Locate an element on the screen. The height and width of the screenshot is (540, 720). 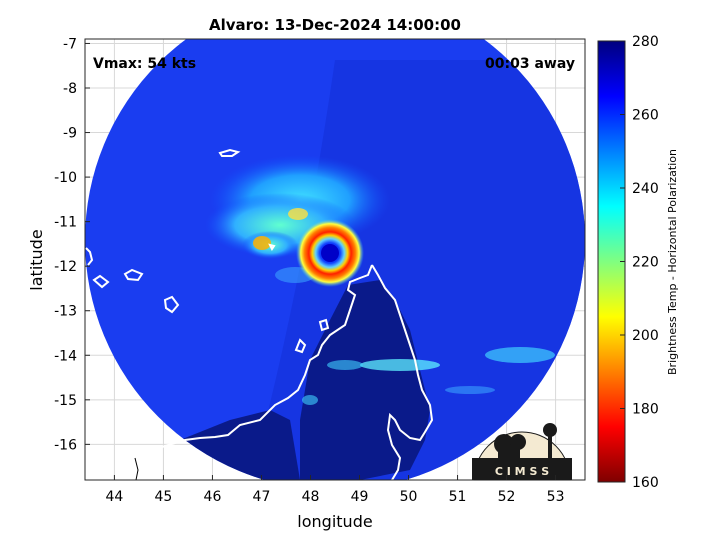
colorbar-tick-label: 200 is located at coordinates (645, 336).